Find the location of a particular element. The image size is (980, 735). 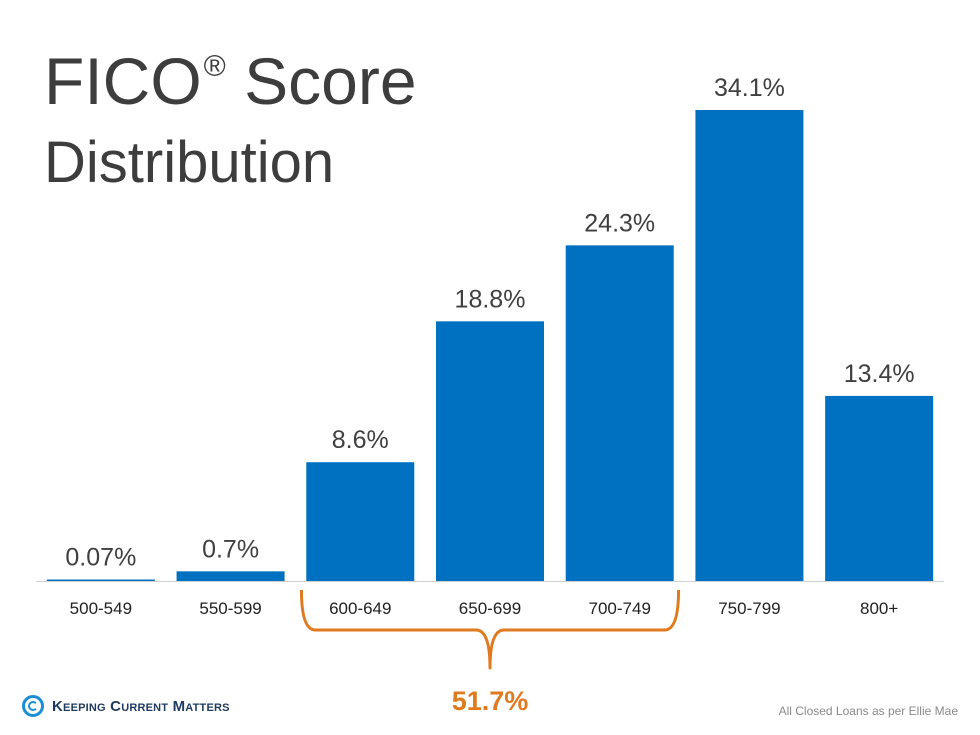

bar-800+ is located at coordinates (879, 488).